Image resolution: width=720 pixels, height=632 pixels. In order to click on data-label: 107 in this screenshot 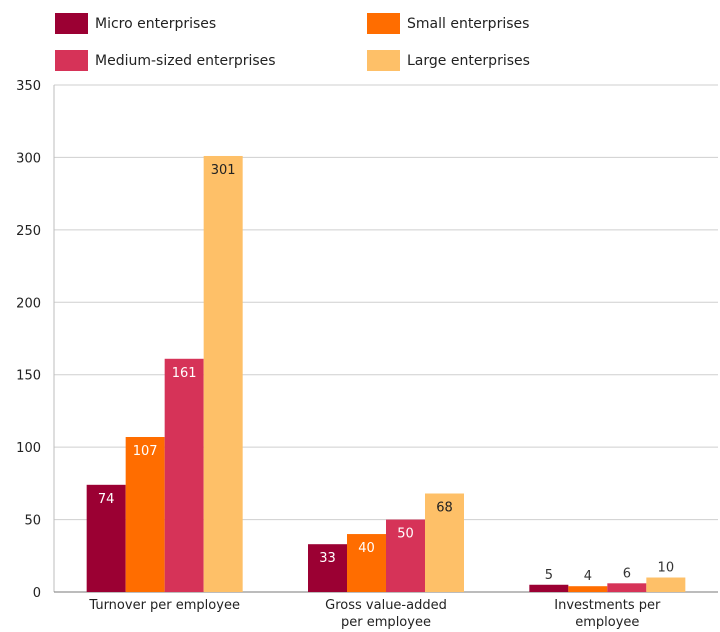, I will do `click(145, 451)`.